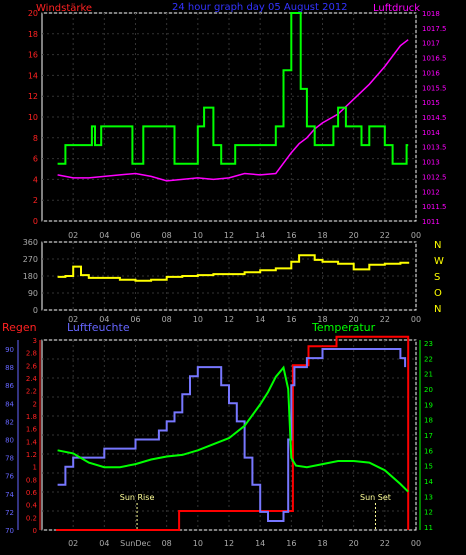 Image resolution: width=466 pixels, height=555 pixels. Describe the element at coordinates (244, 235) in the screenshot. I see `panel1-x-ticks: 02 04 06 08 10 12 14 16 18 20 22 00` at that location.